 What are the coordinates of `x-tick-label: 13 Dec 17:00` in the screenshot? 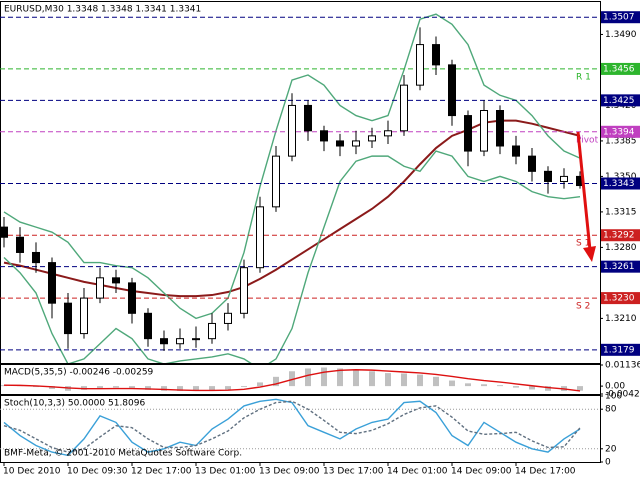 It's located at (353, 472).